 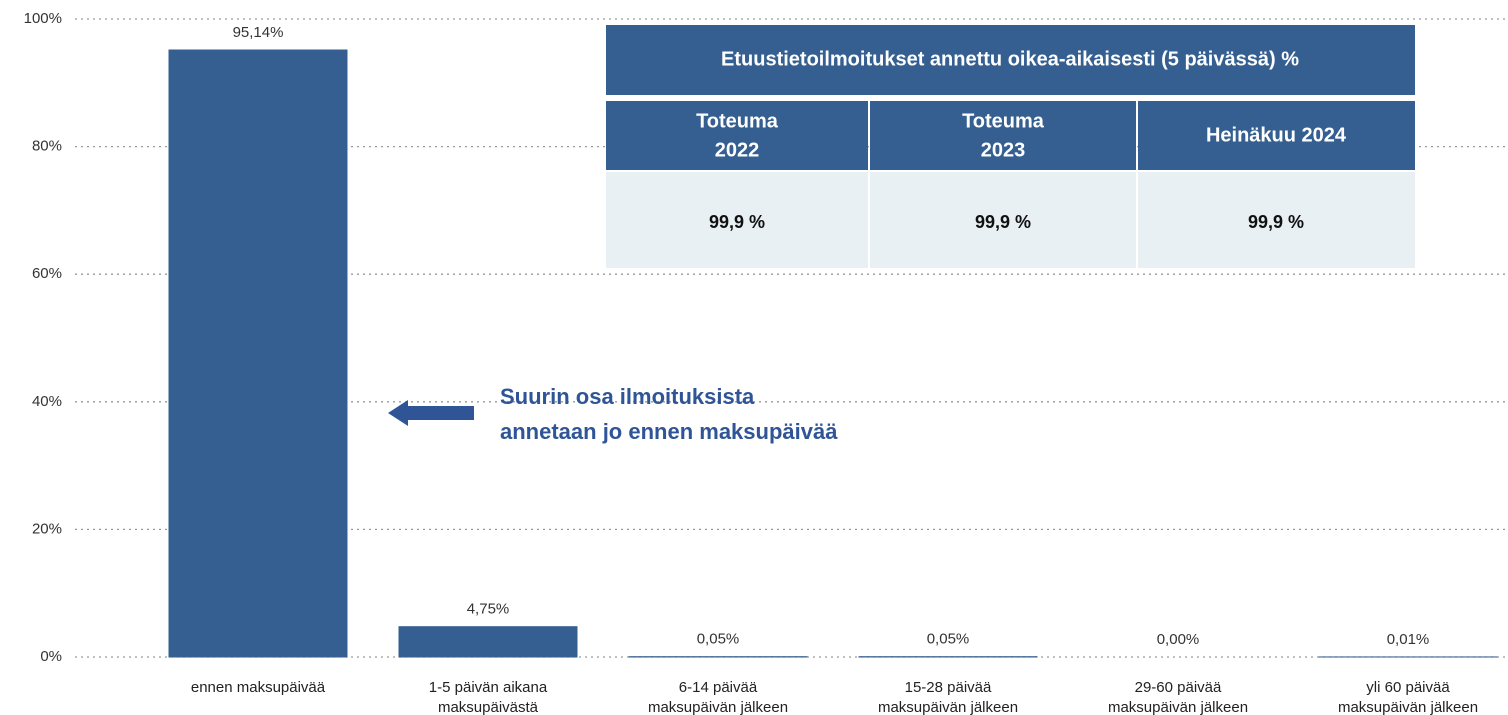 I want to click on y-tick-label: 60%, so click(x=47, y=273).